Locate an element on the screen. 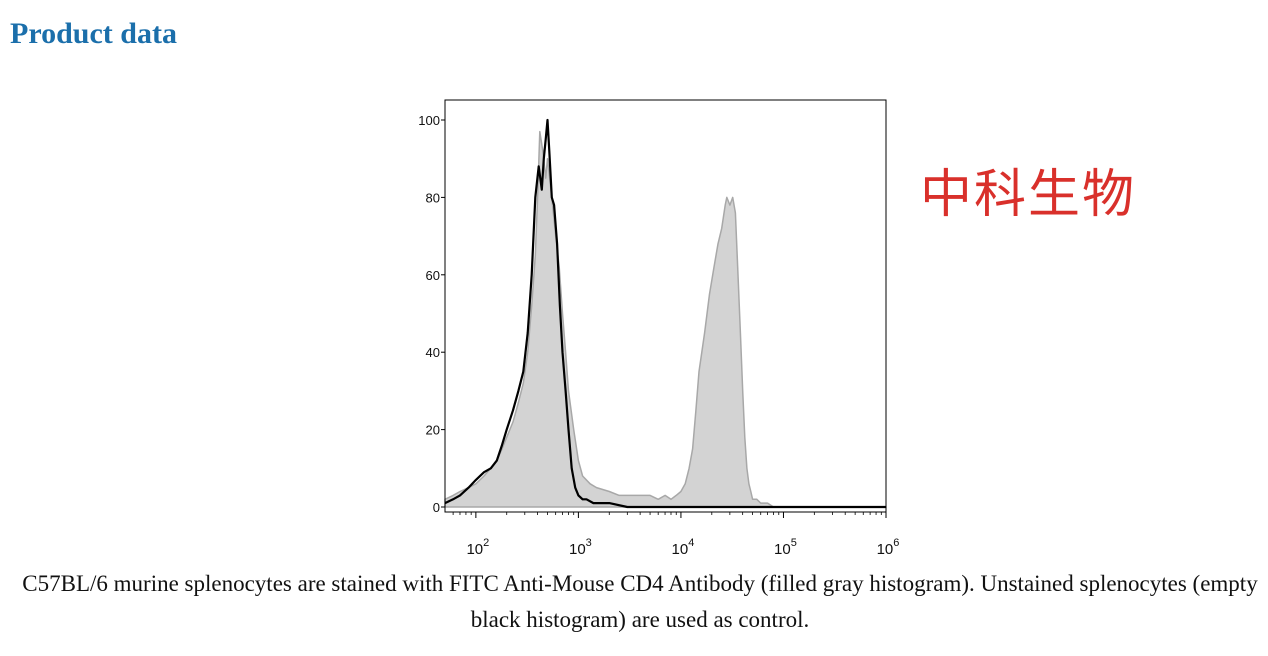 The image size is (1268, 656). x-axis-ticks: 10² 10³ 10⁴ 10⁵ 10⁶ is located at coordinates (676, 535).